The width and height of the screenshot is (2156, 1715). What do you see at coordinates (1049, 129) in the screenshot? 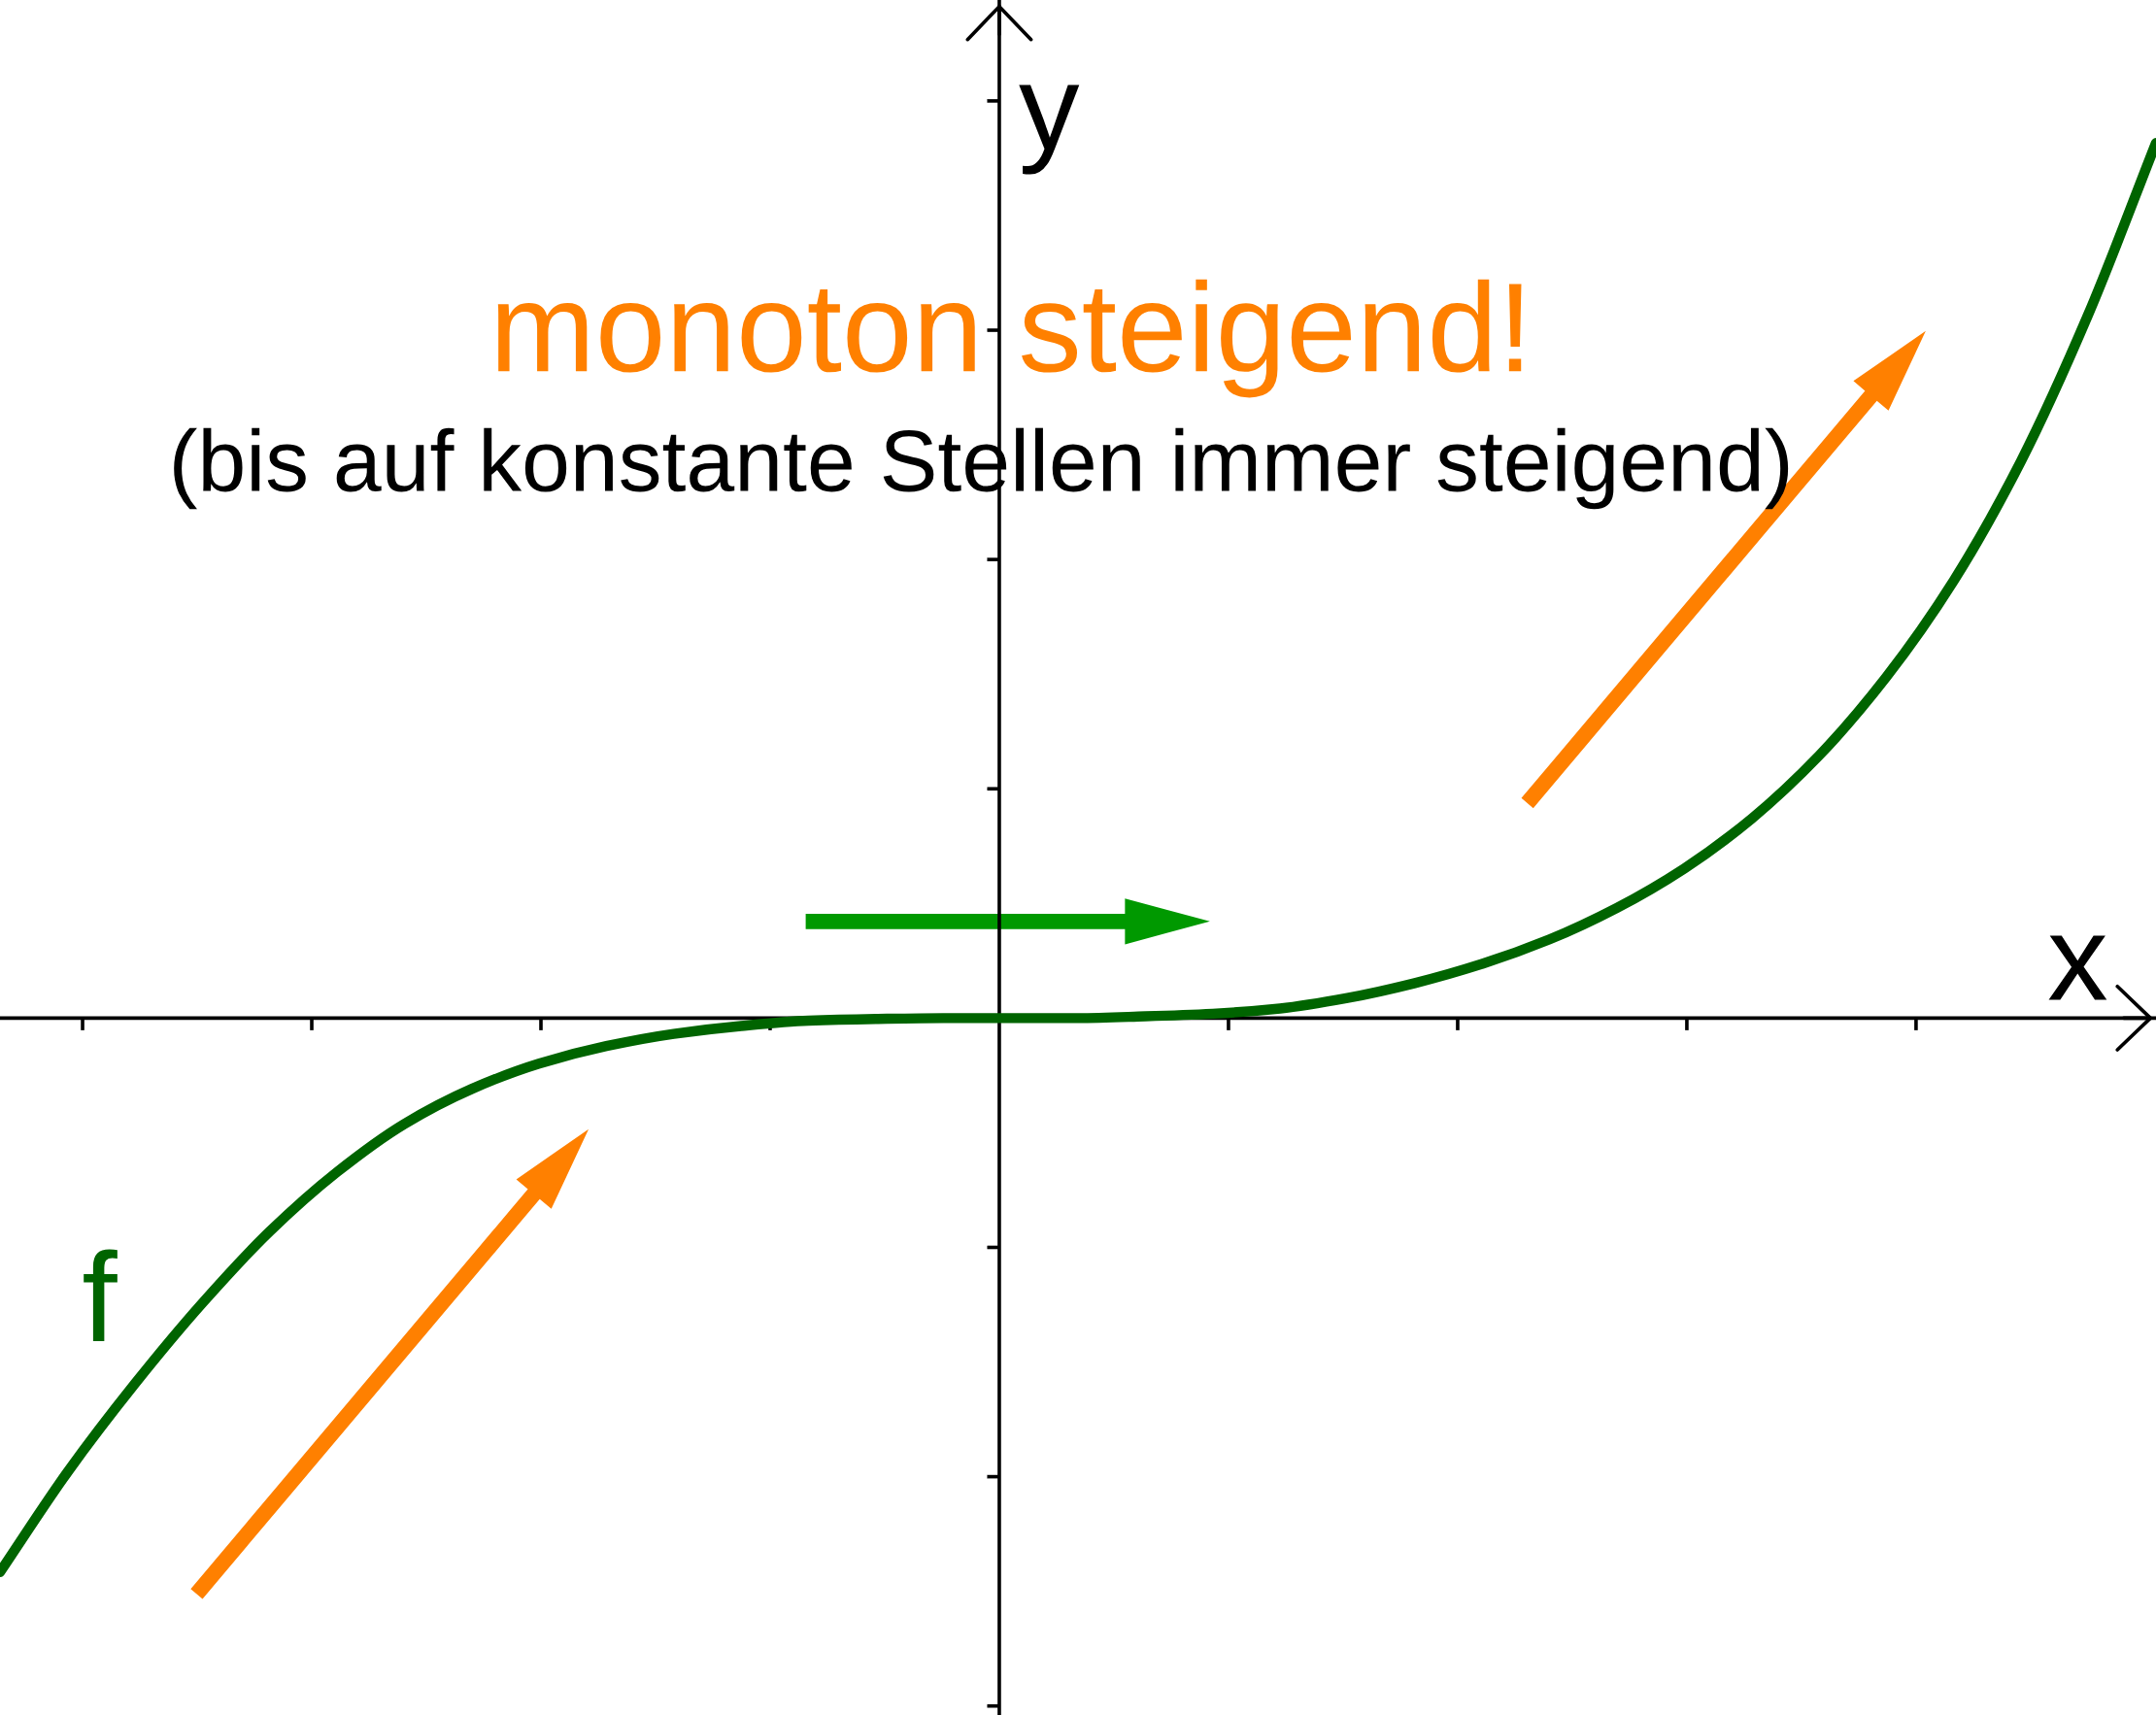
I see `y-axis-title: y` at bounding box center [1049, 129].